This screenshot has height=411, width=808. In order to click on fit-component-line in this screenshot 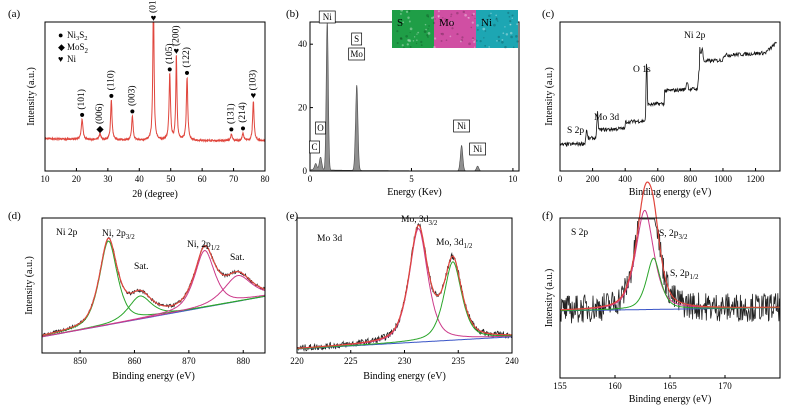, I will do `click(404, 305)`.